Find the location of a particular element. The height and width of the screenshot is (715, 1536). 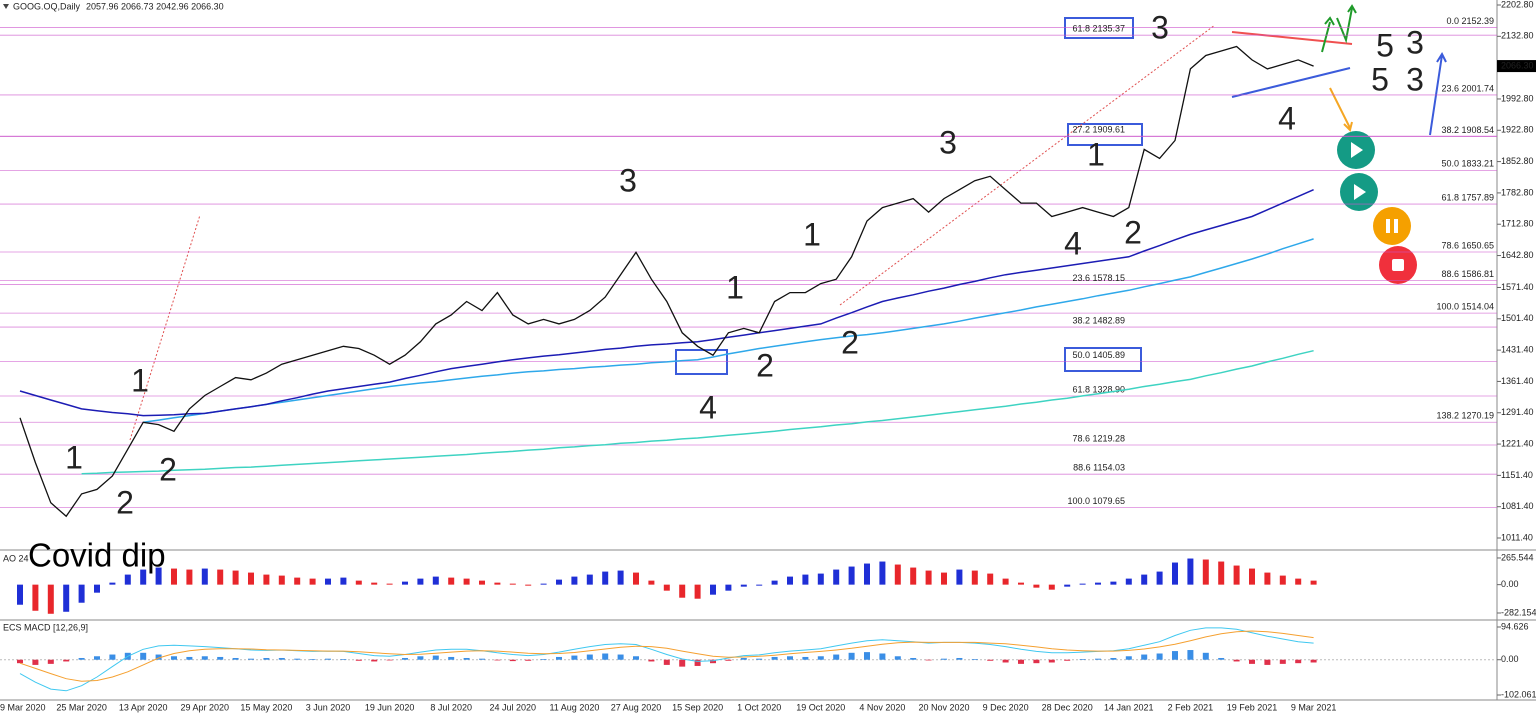

x-tick-label: 29 Apr 2020 is located at coordinates (205, 707).